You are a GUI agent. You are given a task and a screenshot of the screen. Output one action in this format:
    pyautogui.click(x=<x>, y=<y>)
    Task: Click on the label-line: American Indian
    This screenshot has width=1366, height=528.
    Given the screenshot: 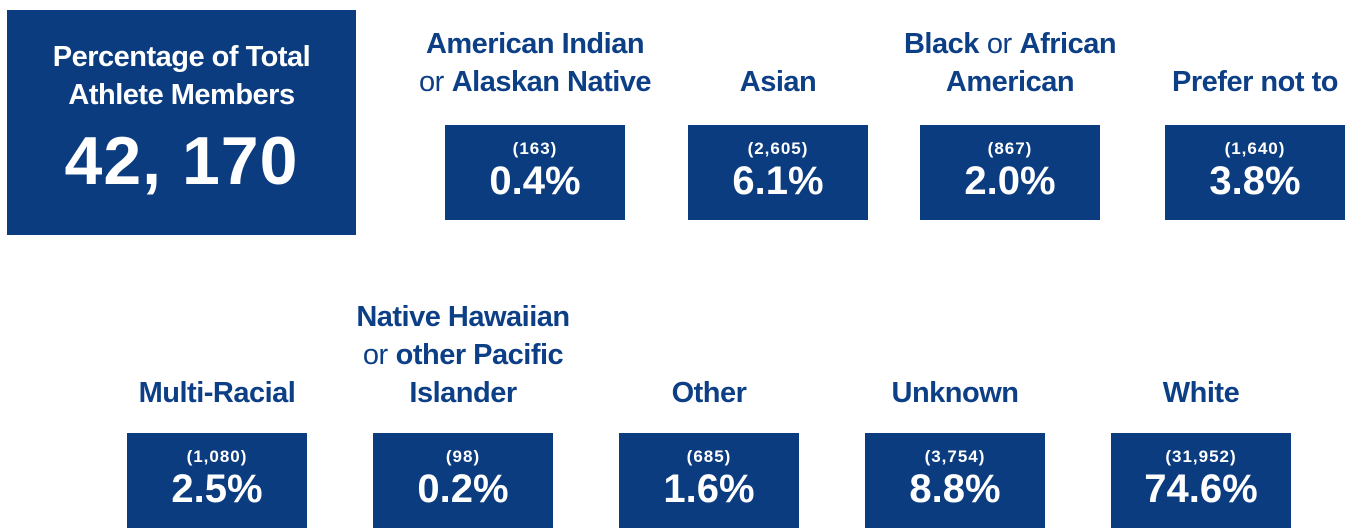 What is the action you would take?
    pyautogui.click(x=535, y=44)
    